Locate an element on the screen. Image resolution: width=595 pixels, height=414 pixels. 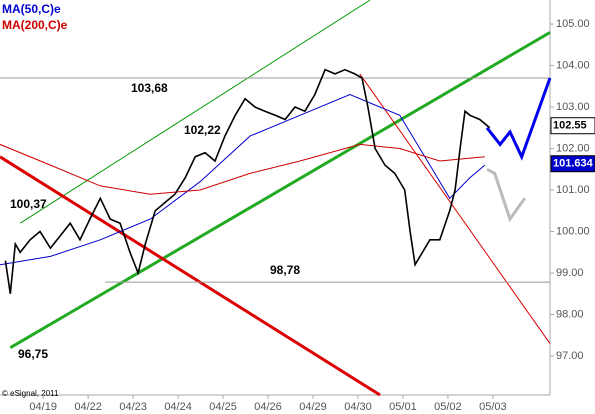
last-value-label: 102.55 is located at coordinates (570, 126).